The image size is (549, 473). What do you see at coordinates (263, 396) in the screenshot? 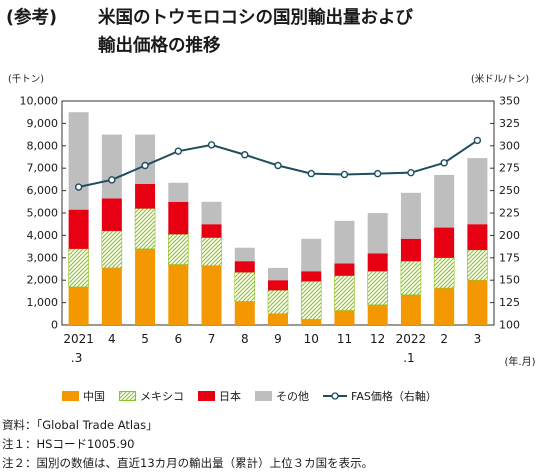
I see `legend-swatch-other` at bounding box center [263, 396].